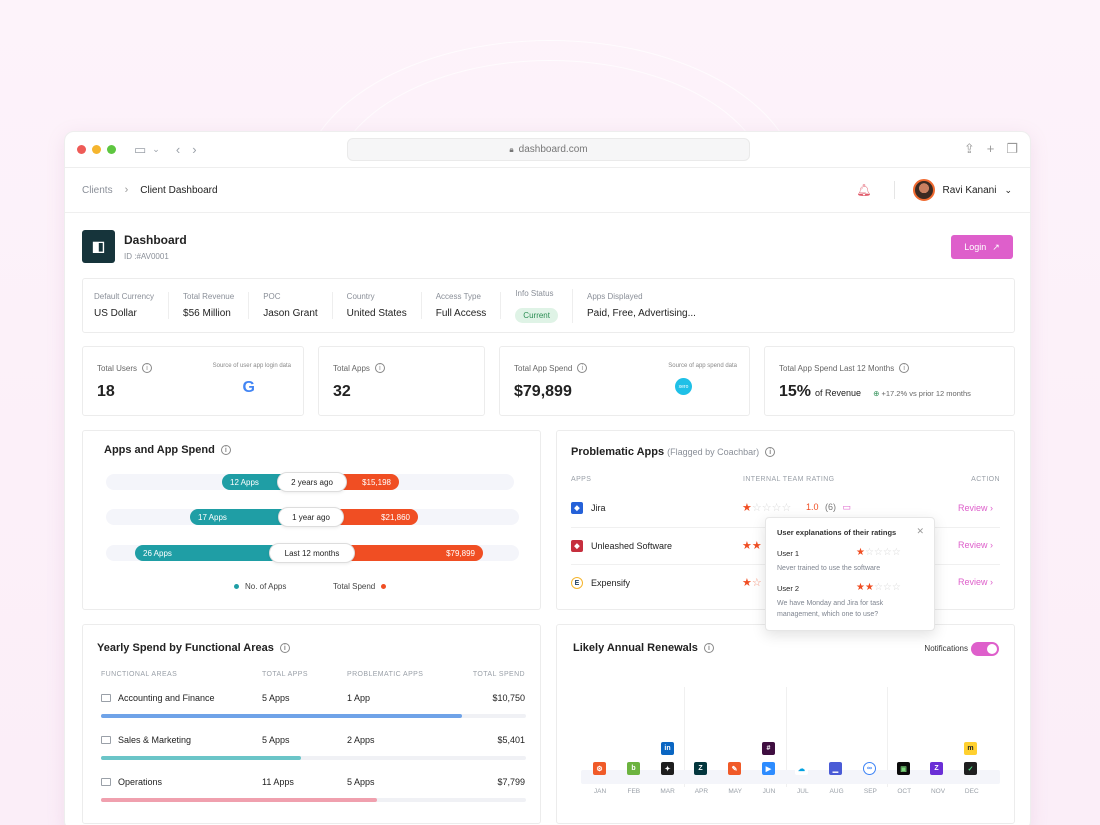 The image size is (1100, 825). What do you see at coordinates (285, 674) in the screenshot?
I see `column-header: TOTAL APPS` at bounding box center [285, 674].